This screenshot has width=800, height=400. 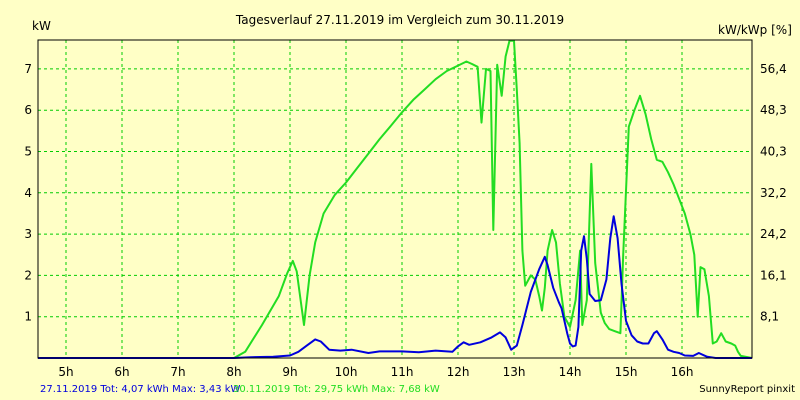 What do you see at coordinates (140, 389) in the screenshot?
I see `legend-series-1: 27.11.2019 Tot: 4,07 kWh Max: 3,43 kW` at bounding box center [140, 389].